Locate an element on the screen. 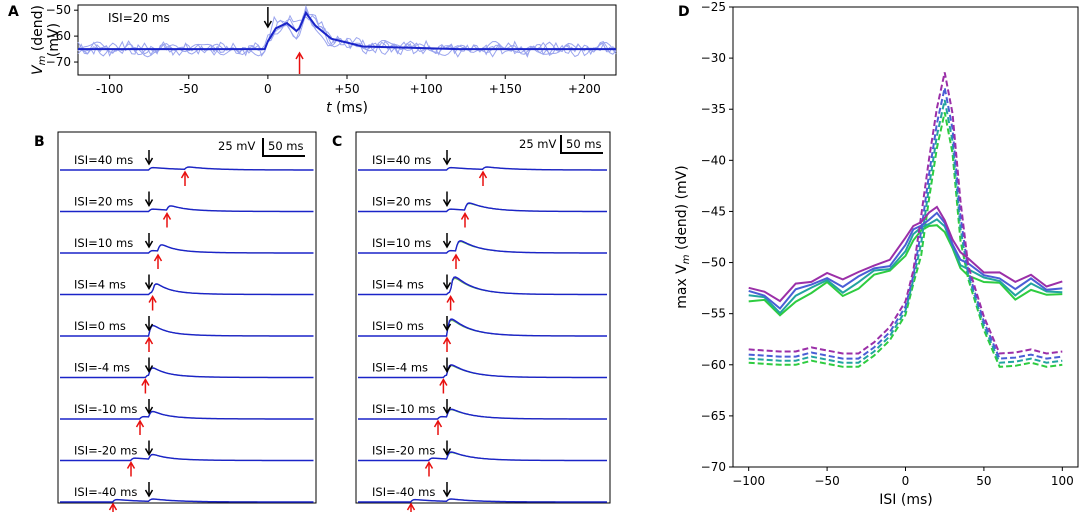 The width and height of the screenshot is (1084, 512). a-red-arrow-head is located at coordinates (299, 55).